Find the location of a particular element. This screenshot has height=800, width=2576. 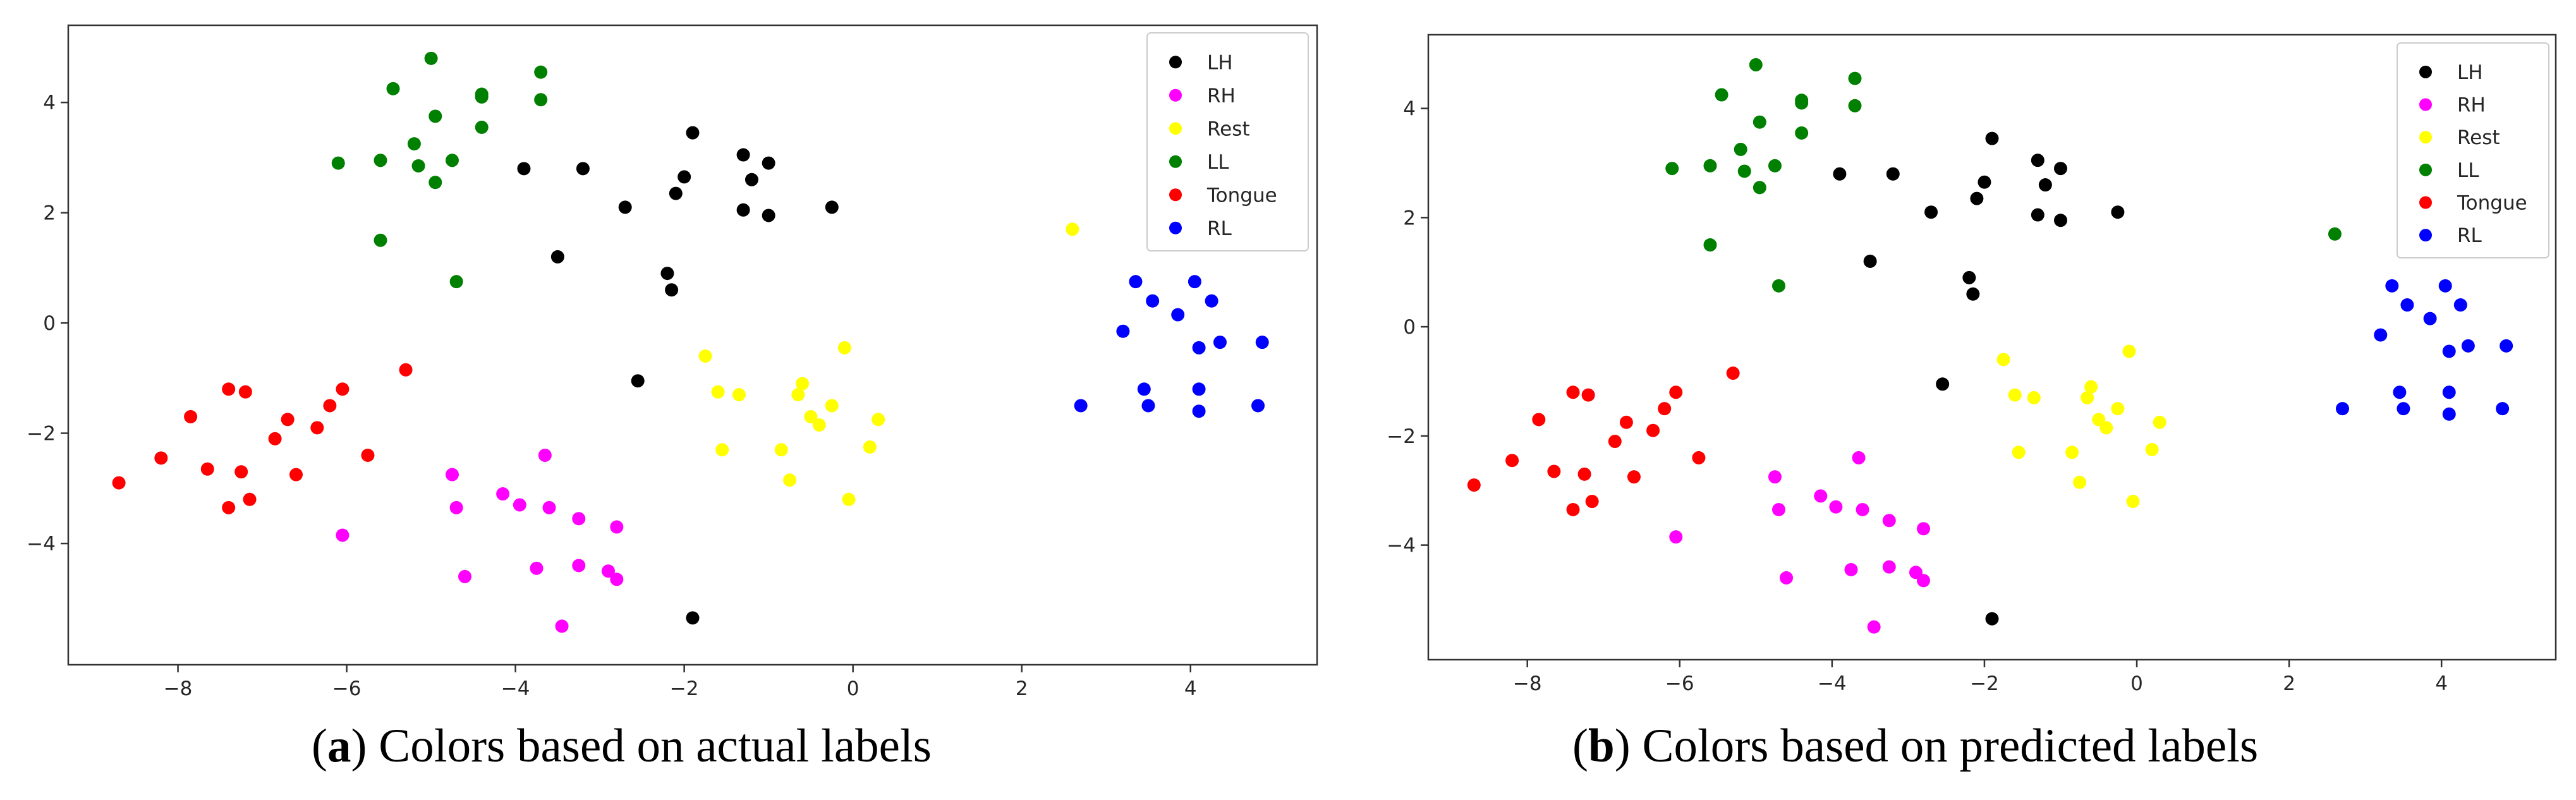

x-tick-label: −2 is located at coordinates (685, 688).